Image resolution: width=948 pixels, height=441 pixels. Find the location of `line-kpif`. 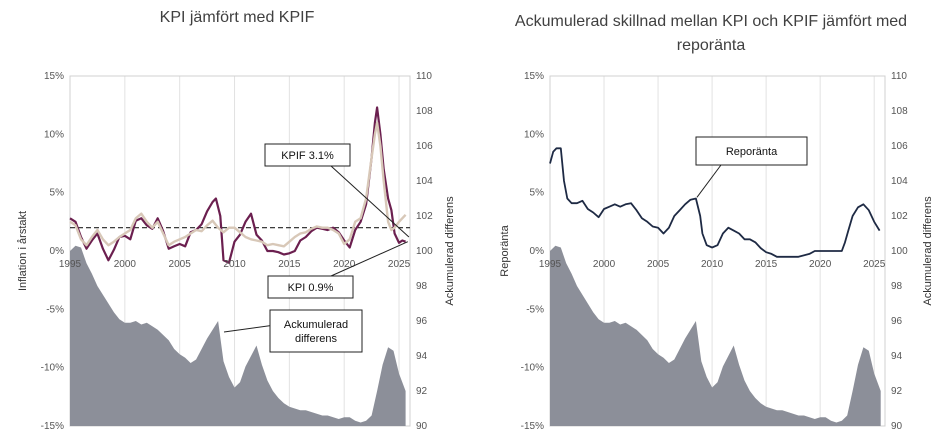

line-kpif is located at coordinates (238, 184).